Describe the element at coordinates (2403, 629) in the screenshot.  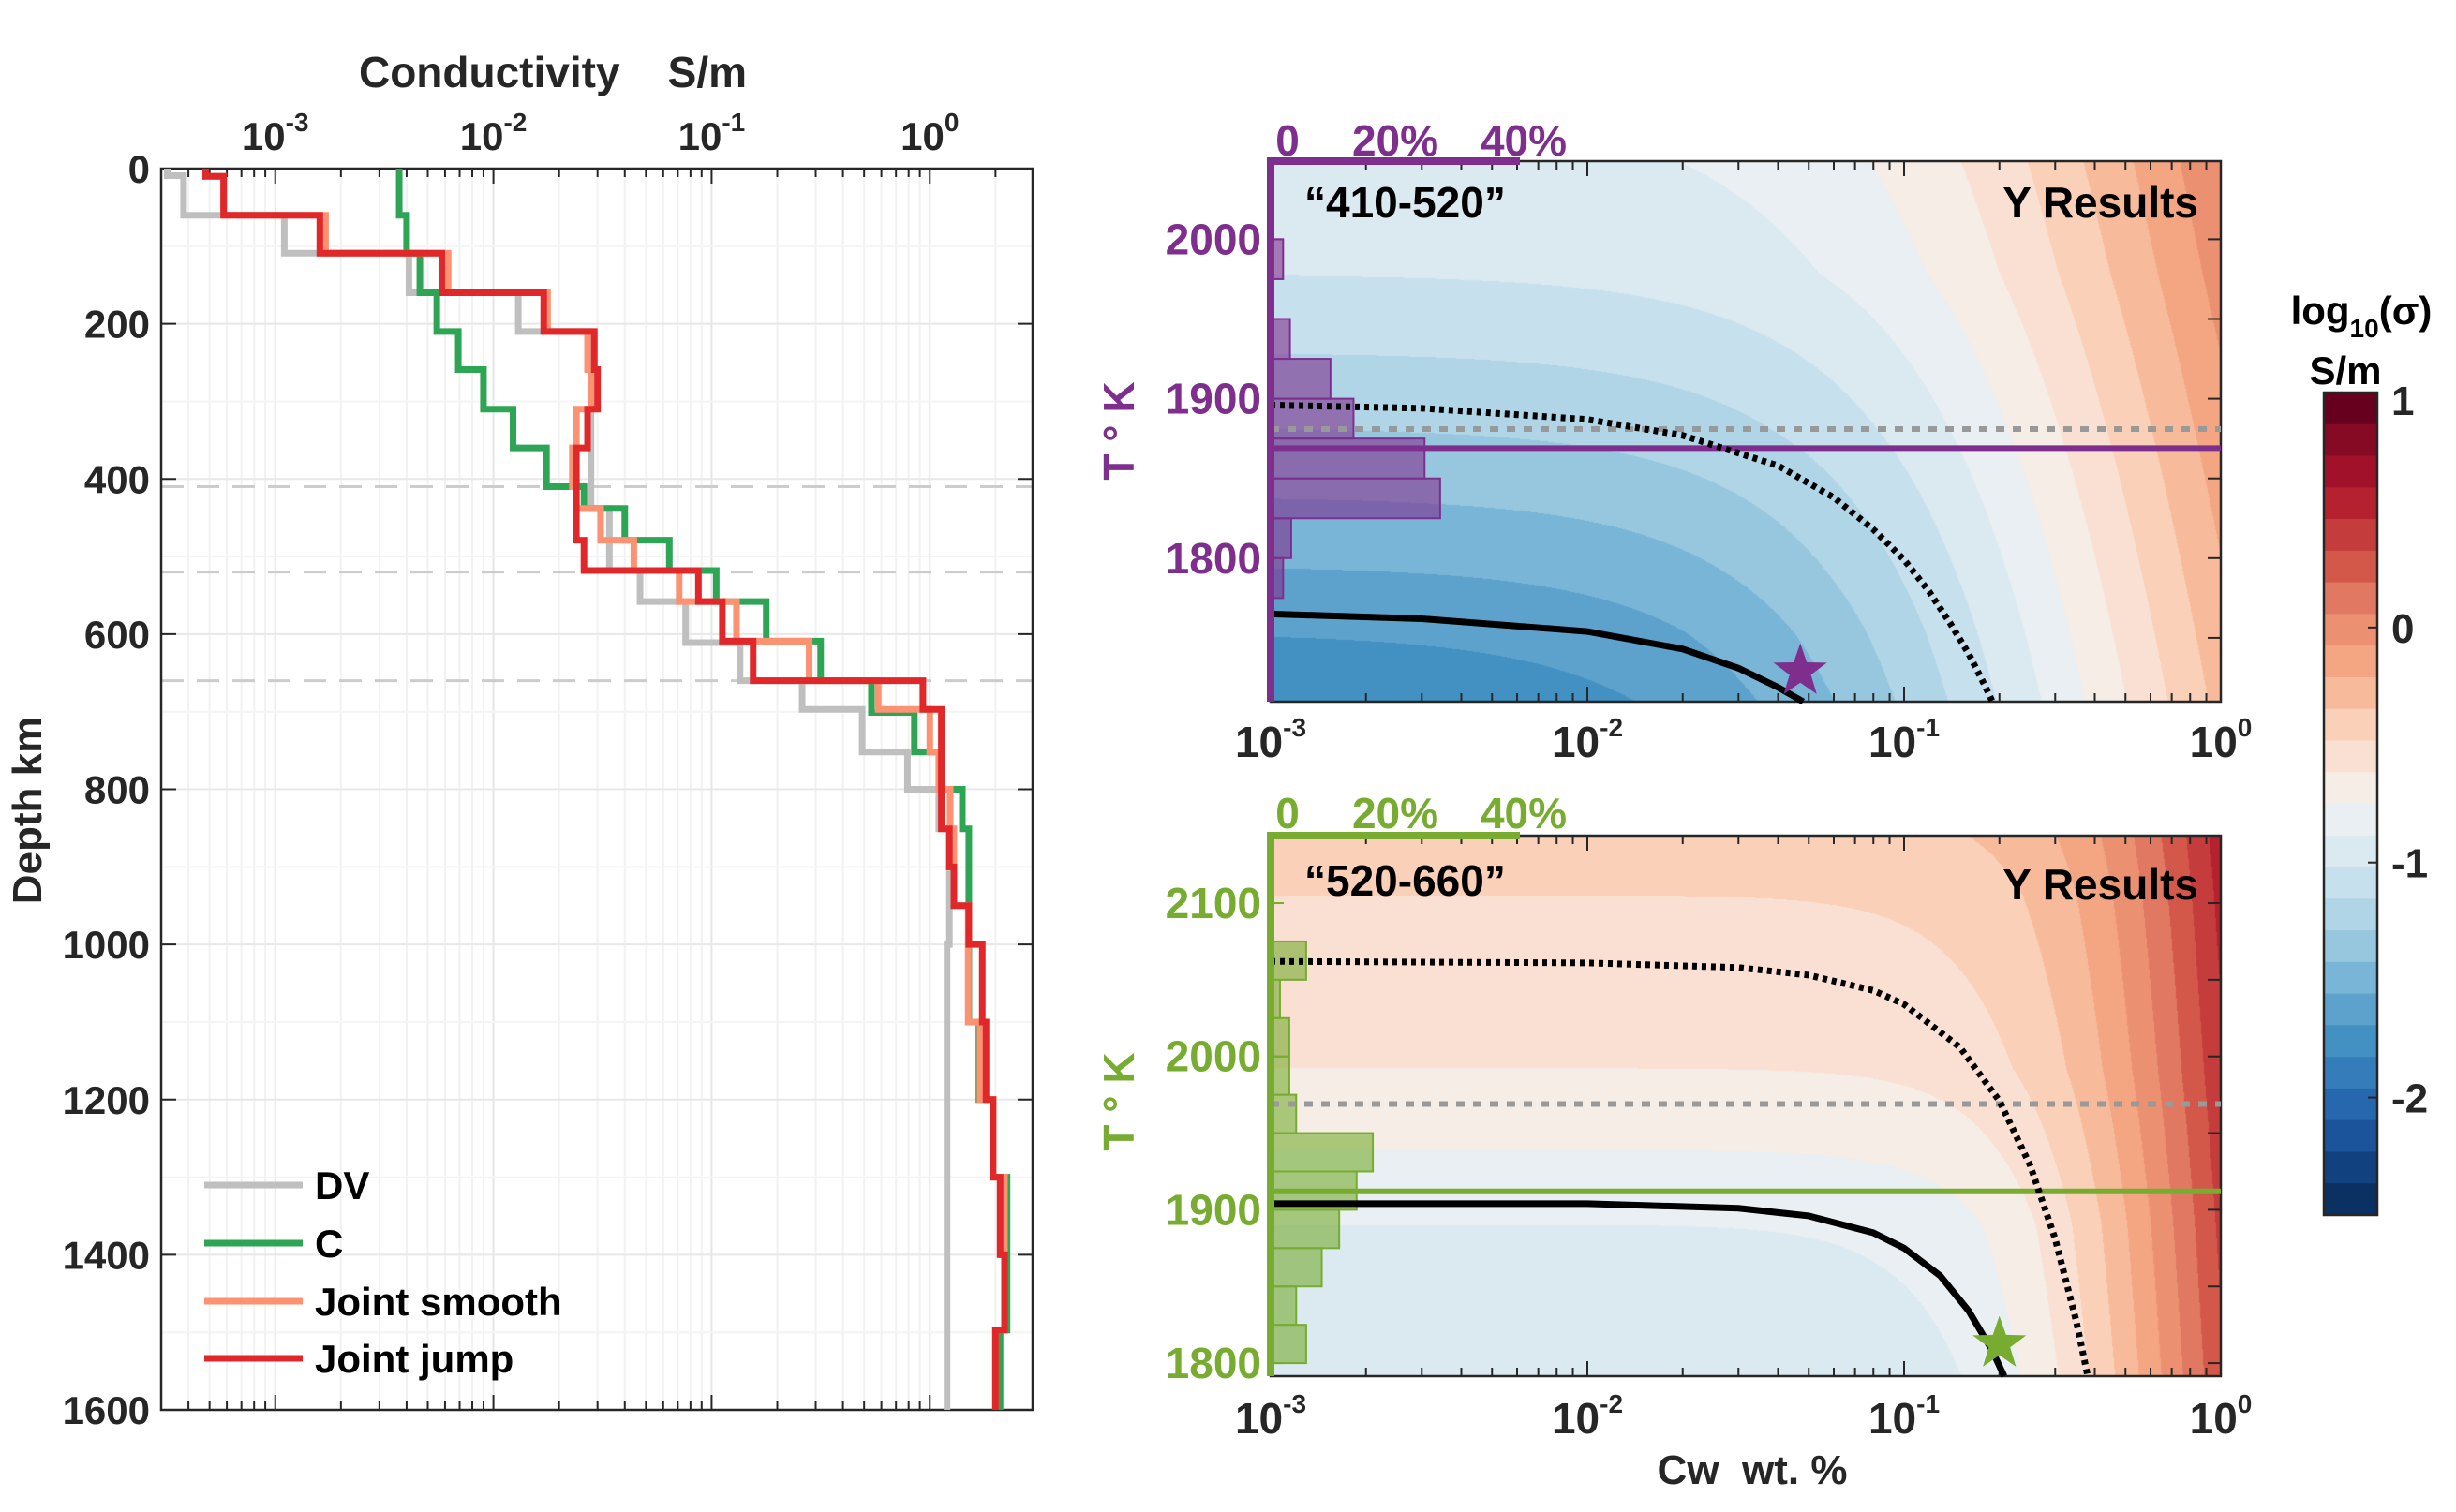
I see `colorbar-tick-label: 0` at that location.